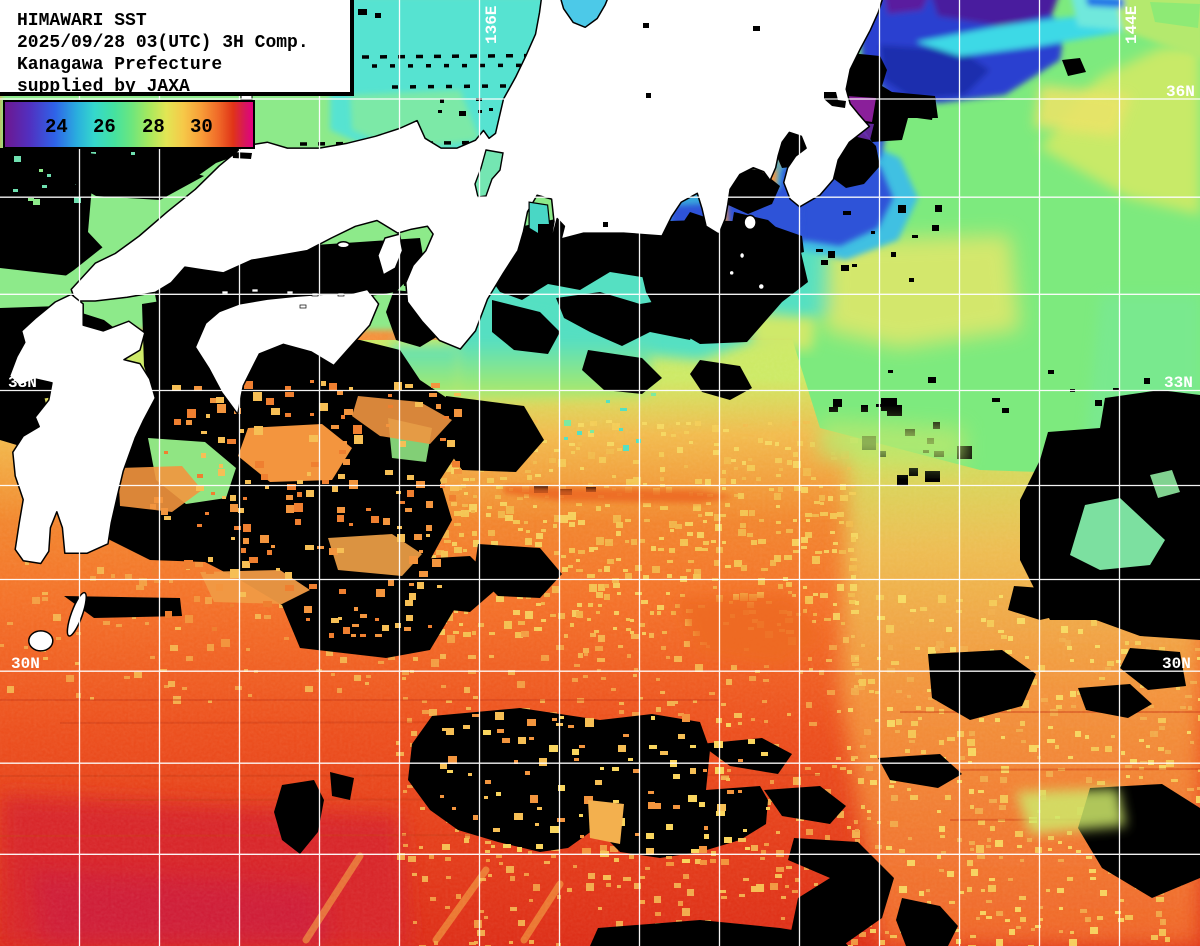 The width and height of the screenshot is (1200, 946). Describe the element at coordinates (82, 21) in the screenshot. I see `svg-text: HIMAWARI SST` at that location.